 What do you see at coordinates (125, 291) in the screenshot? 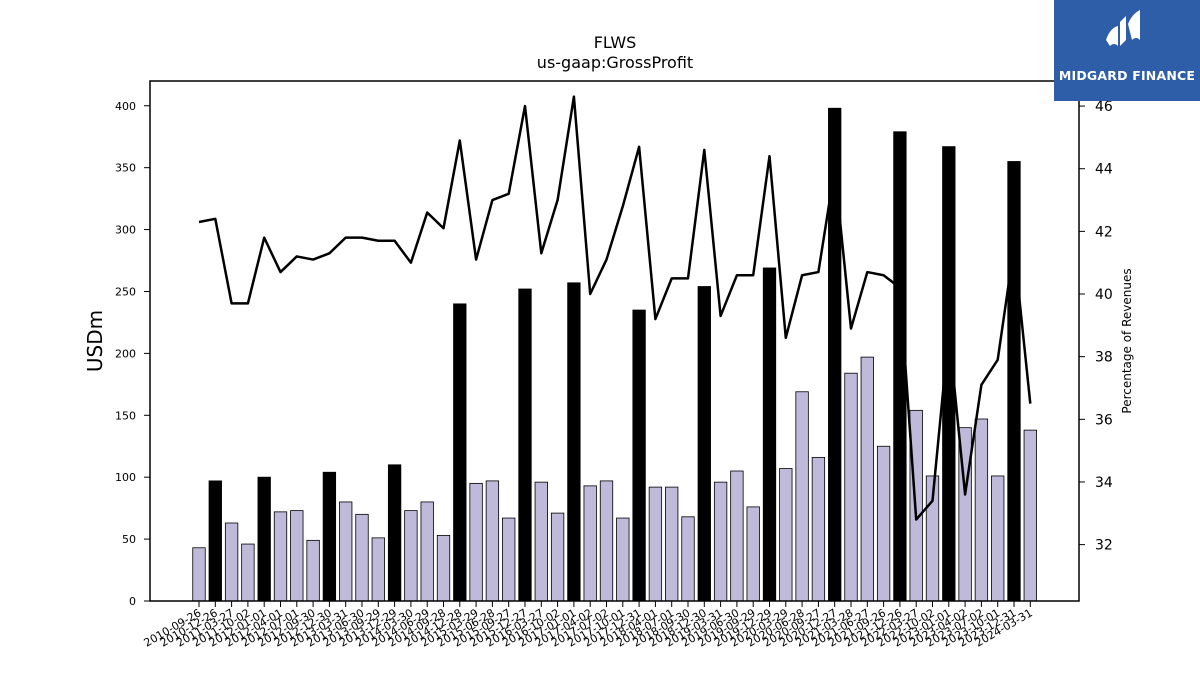
I see `y-tick-label: 250` at bounding box center [125, 291].